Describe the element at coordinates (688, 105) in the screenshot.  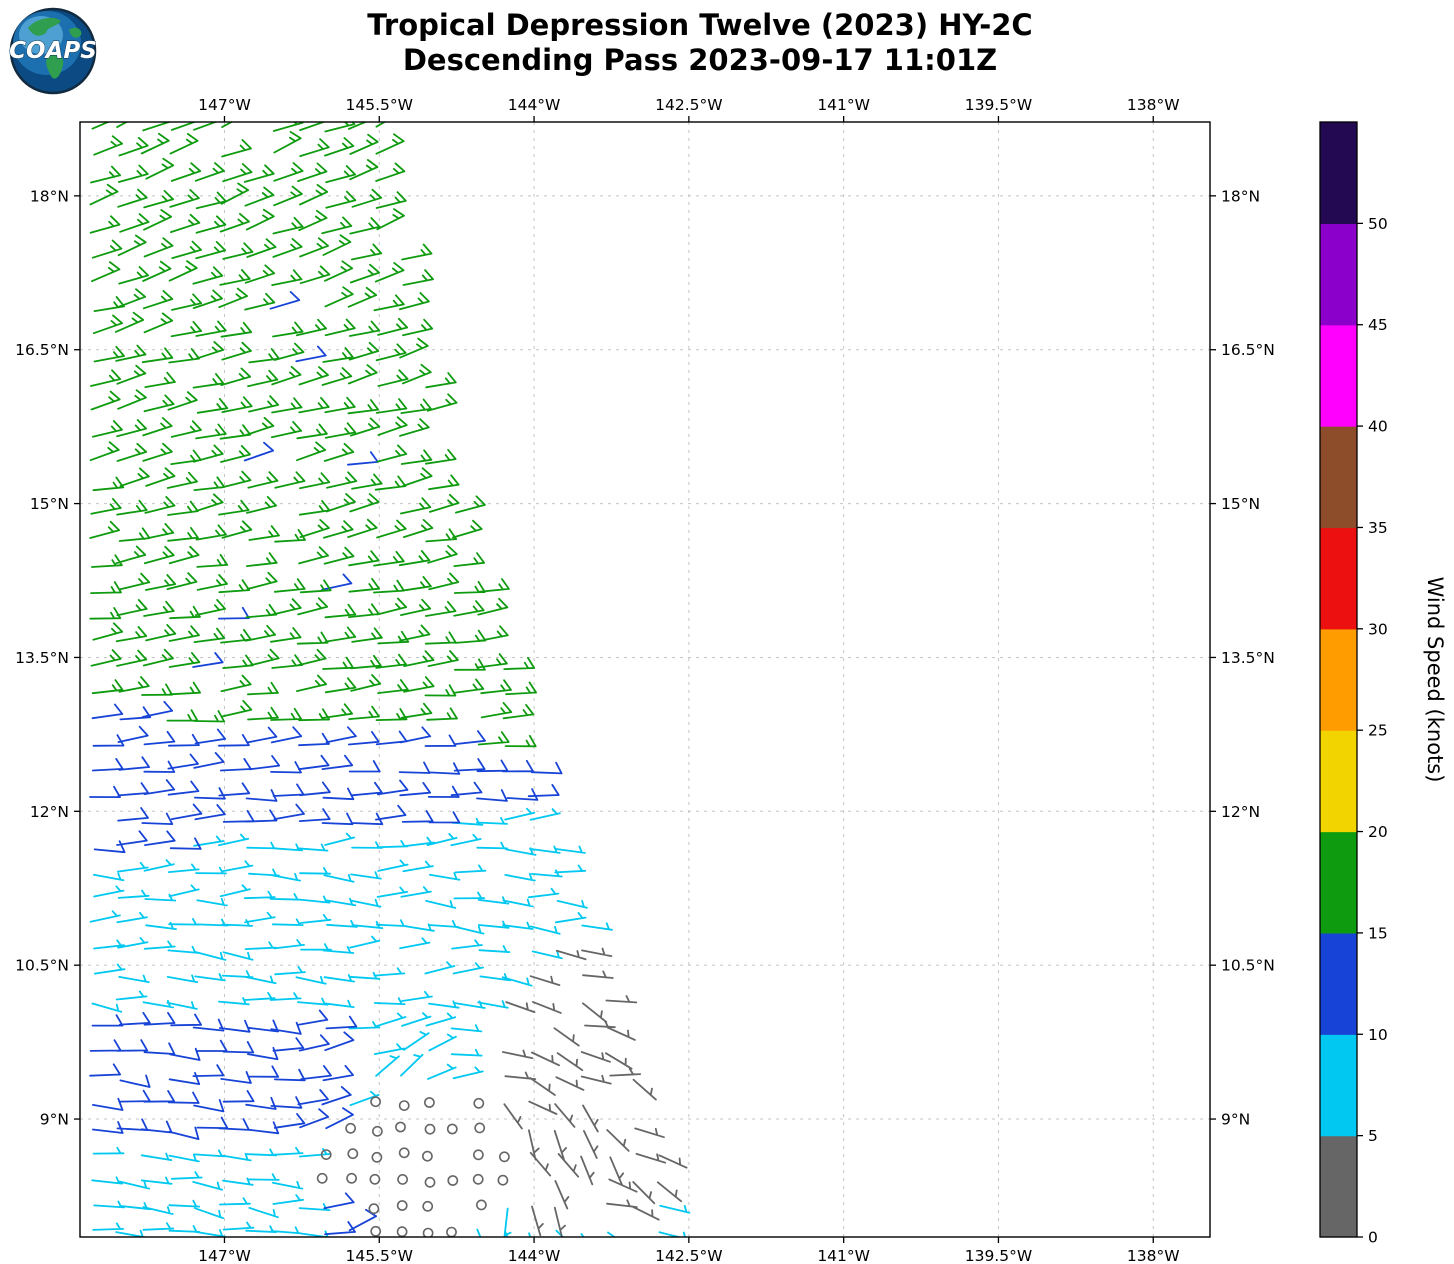
I see `x-tick-label-top: 142.5°W` at that location.